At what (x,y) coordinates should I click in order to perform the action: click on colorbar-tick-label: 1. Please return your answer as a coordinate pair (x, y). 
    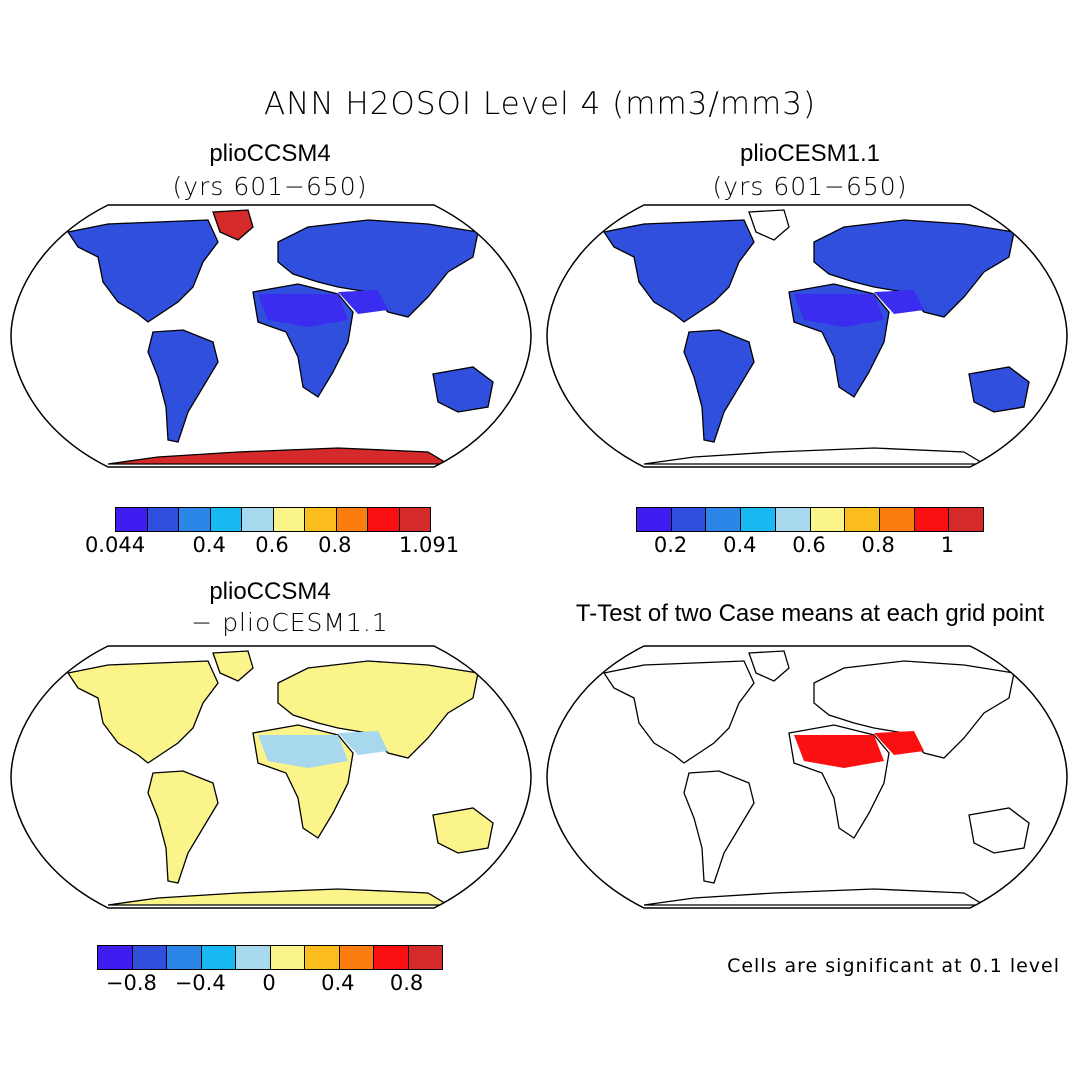
    Looking at the image, I should click on (947, 545).